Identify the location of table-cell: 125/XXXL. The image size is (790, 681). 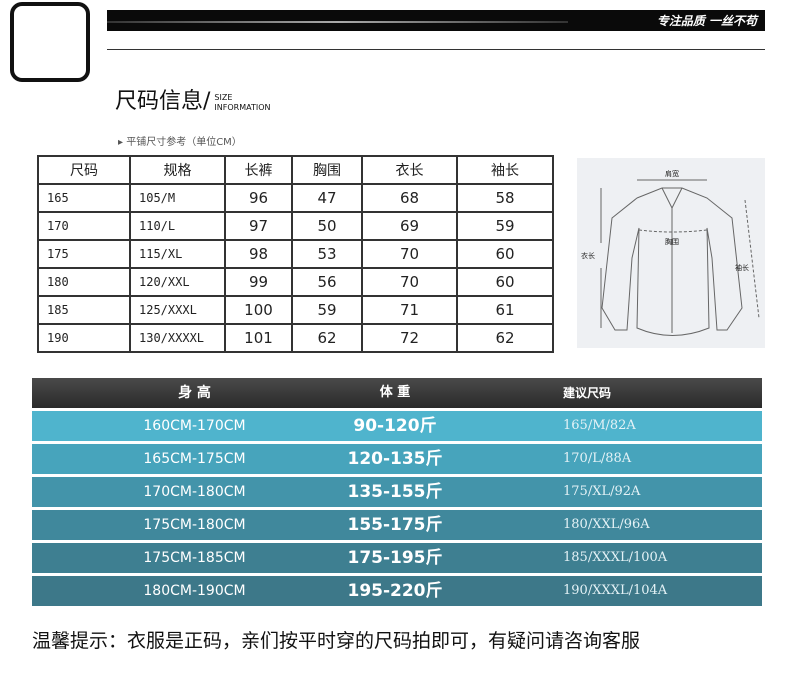
(177, 310).